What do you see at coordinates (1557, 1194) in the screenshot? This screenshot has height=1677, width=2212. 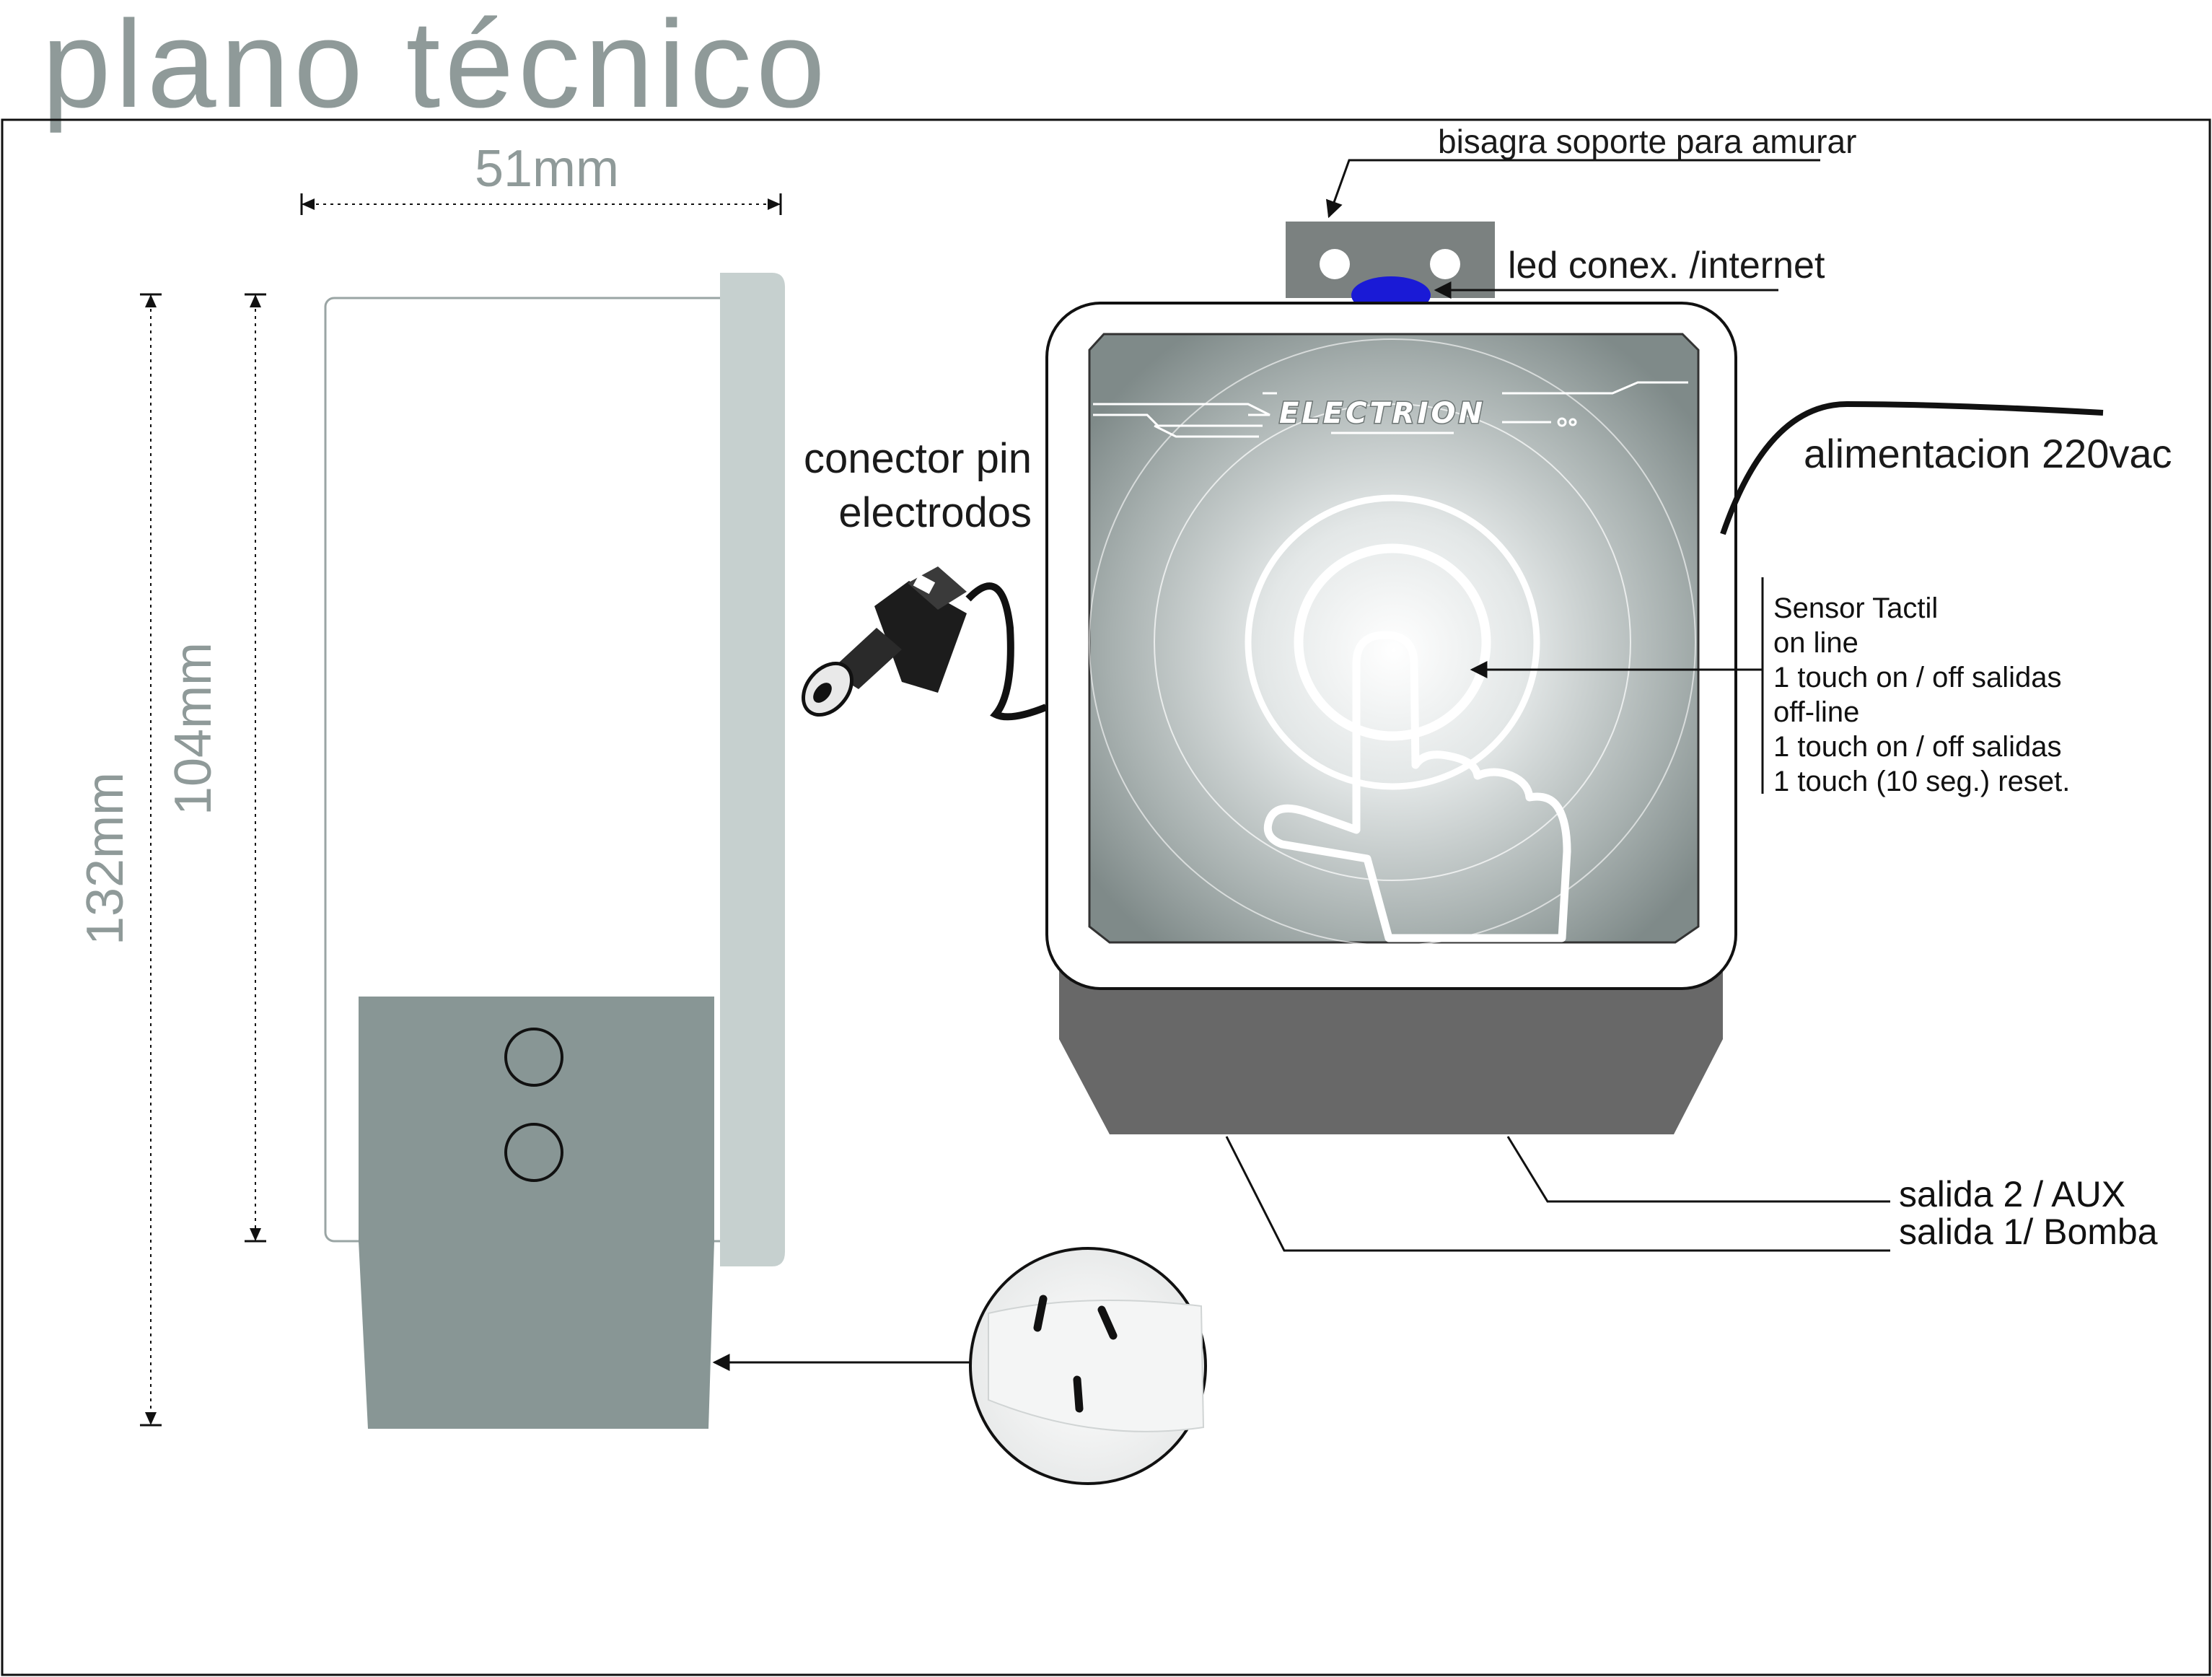 I see `output-callouts` at bounding box center [1557, 1194].